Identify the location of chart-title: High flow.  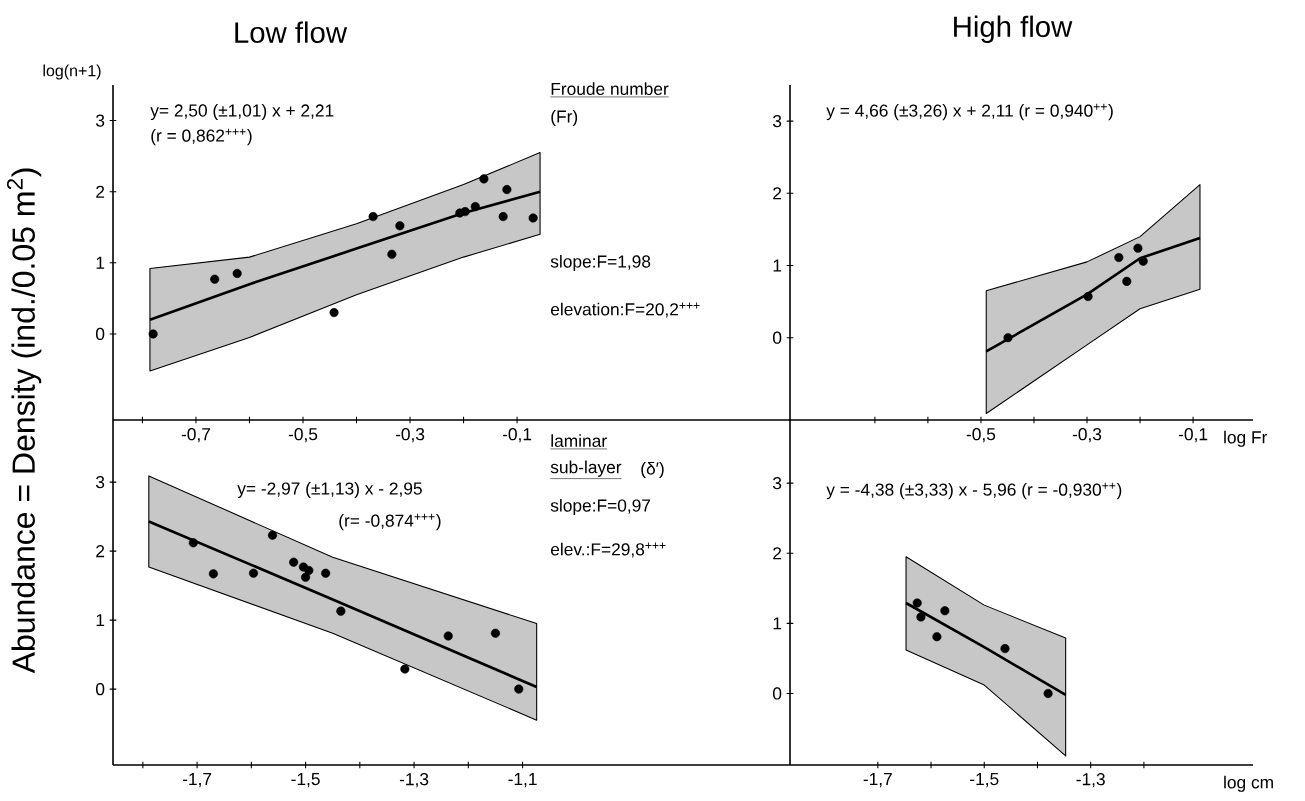
(1013, 29).